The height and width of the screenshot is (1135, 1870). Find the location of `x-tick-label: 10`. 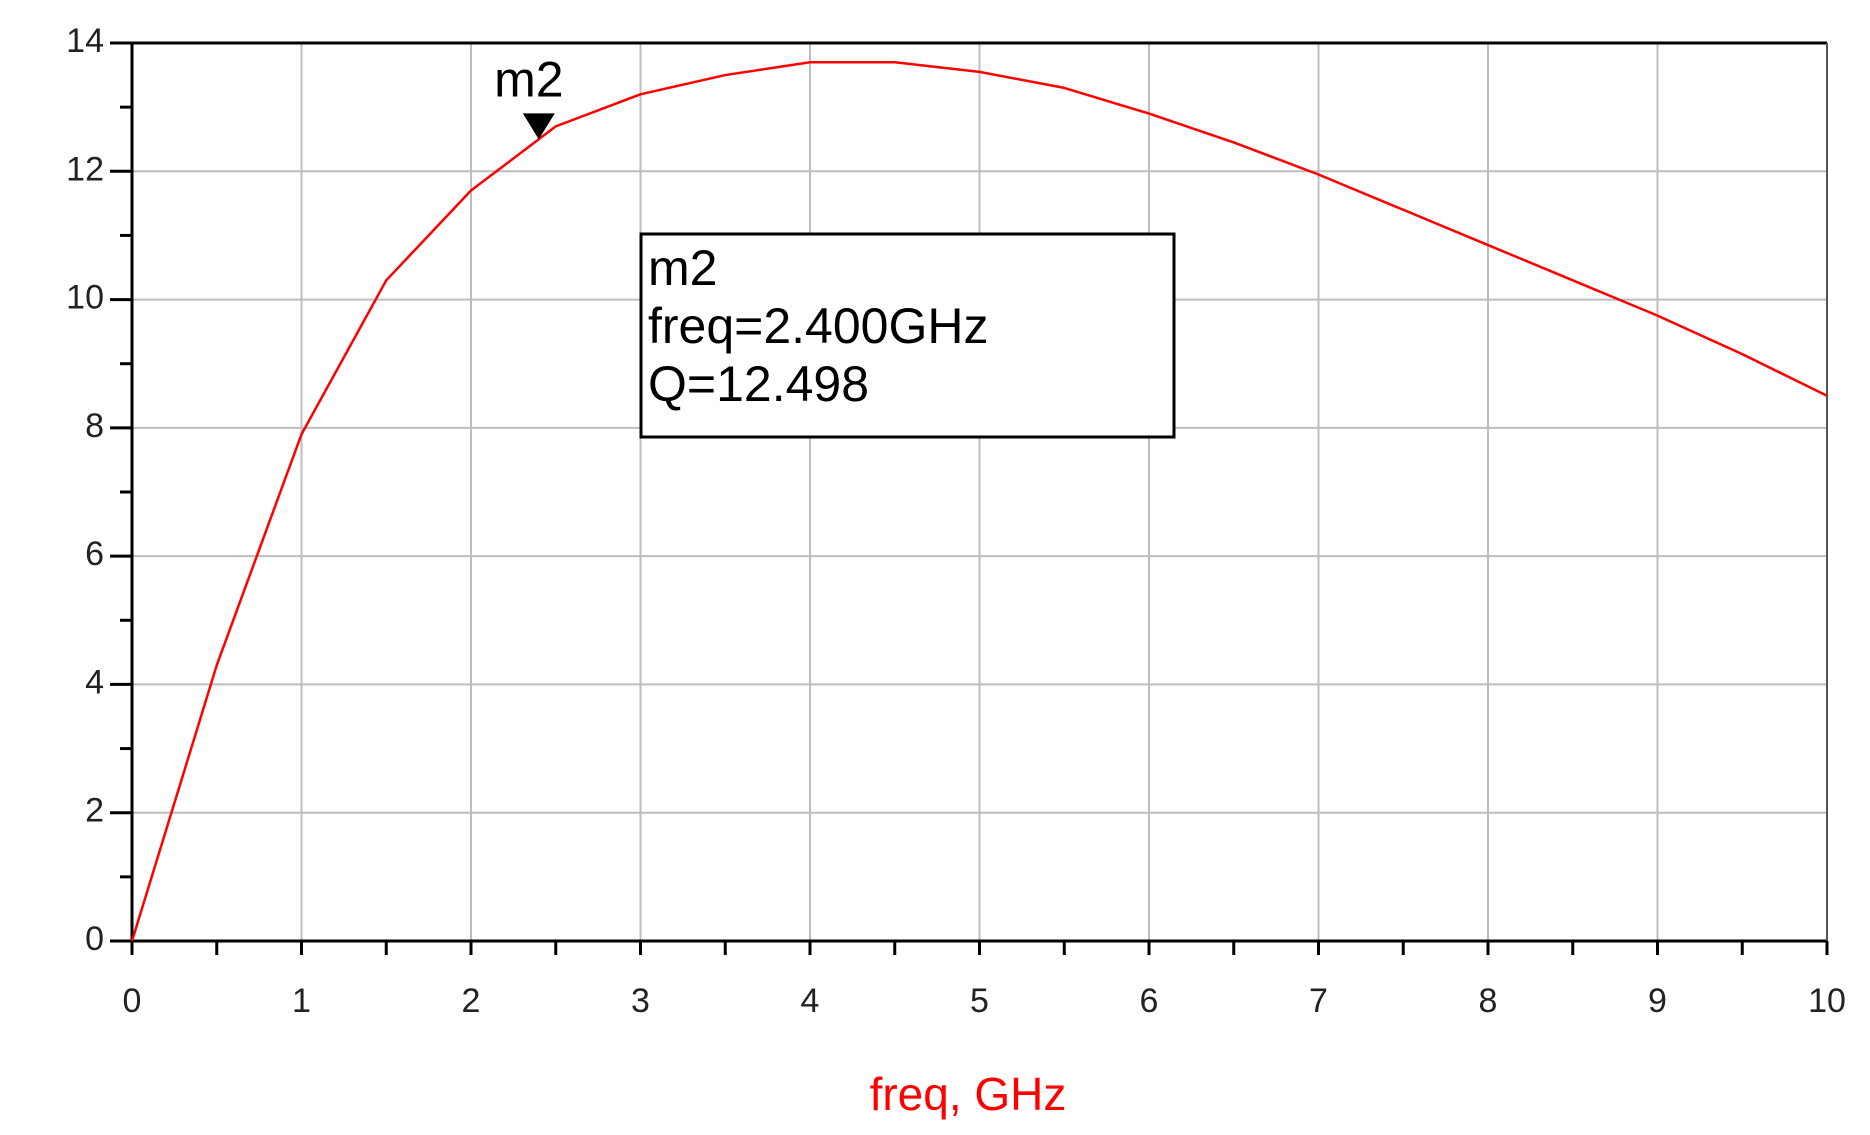

x-tick-label: 10 is located at coordinates (1827, 1001).